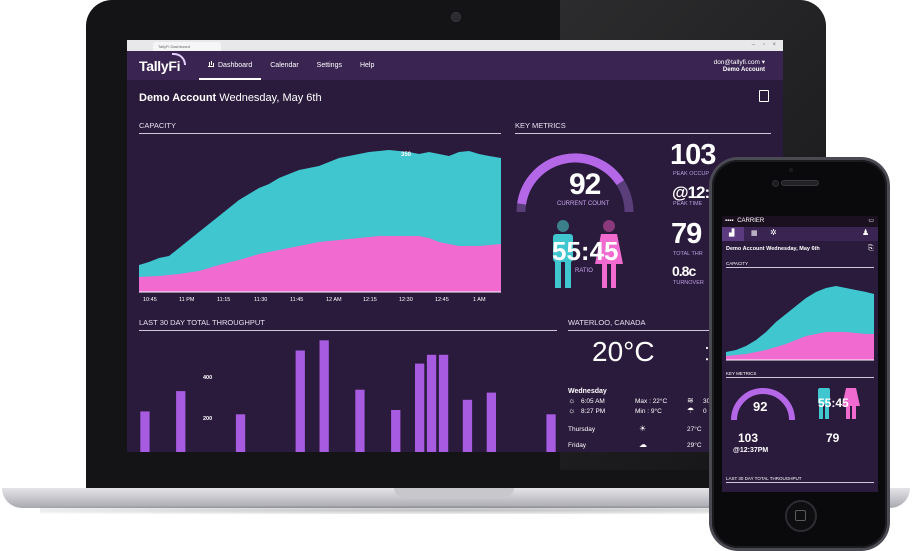 This screenshot has width=912, height=551. Describe the element at coordinates (643, 428) in the screenshot. I see `sun-icon: ☀` at that location.